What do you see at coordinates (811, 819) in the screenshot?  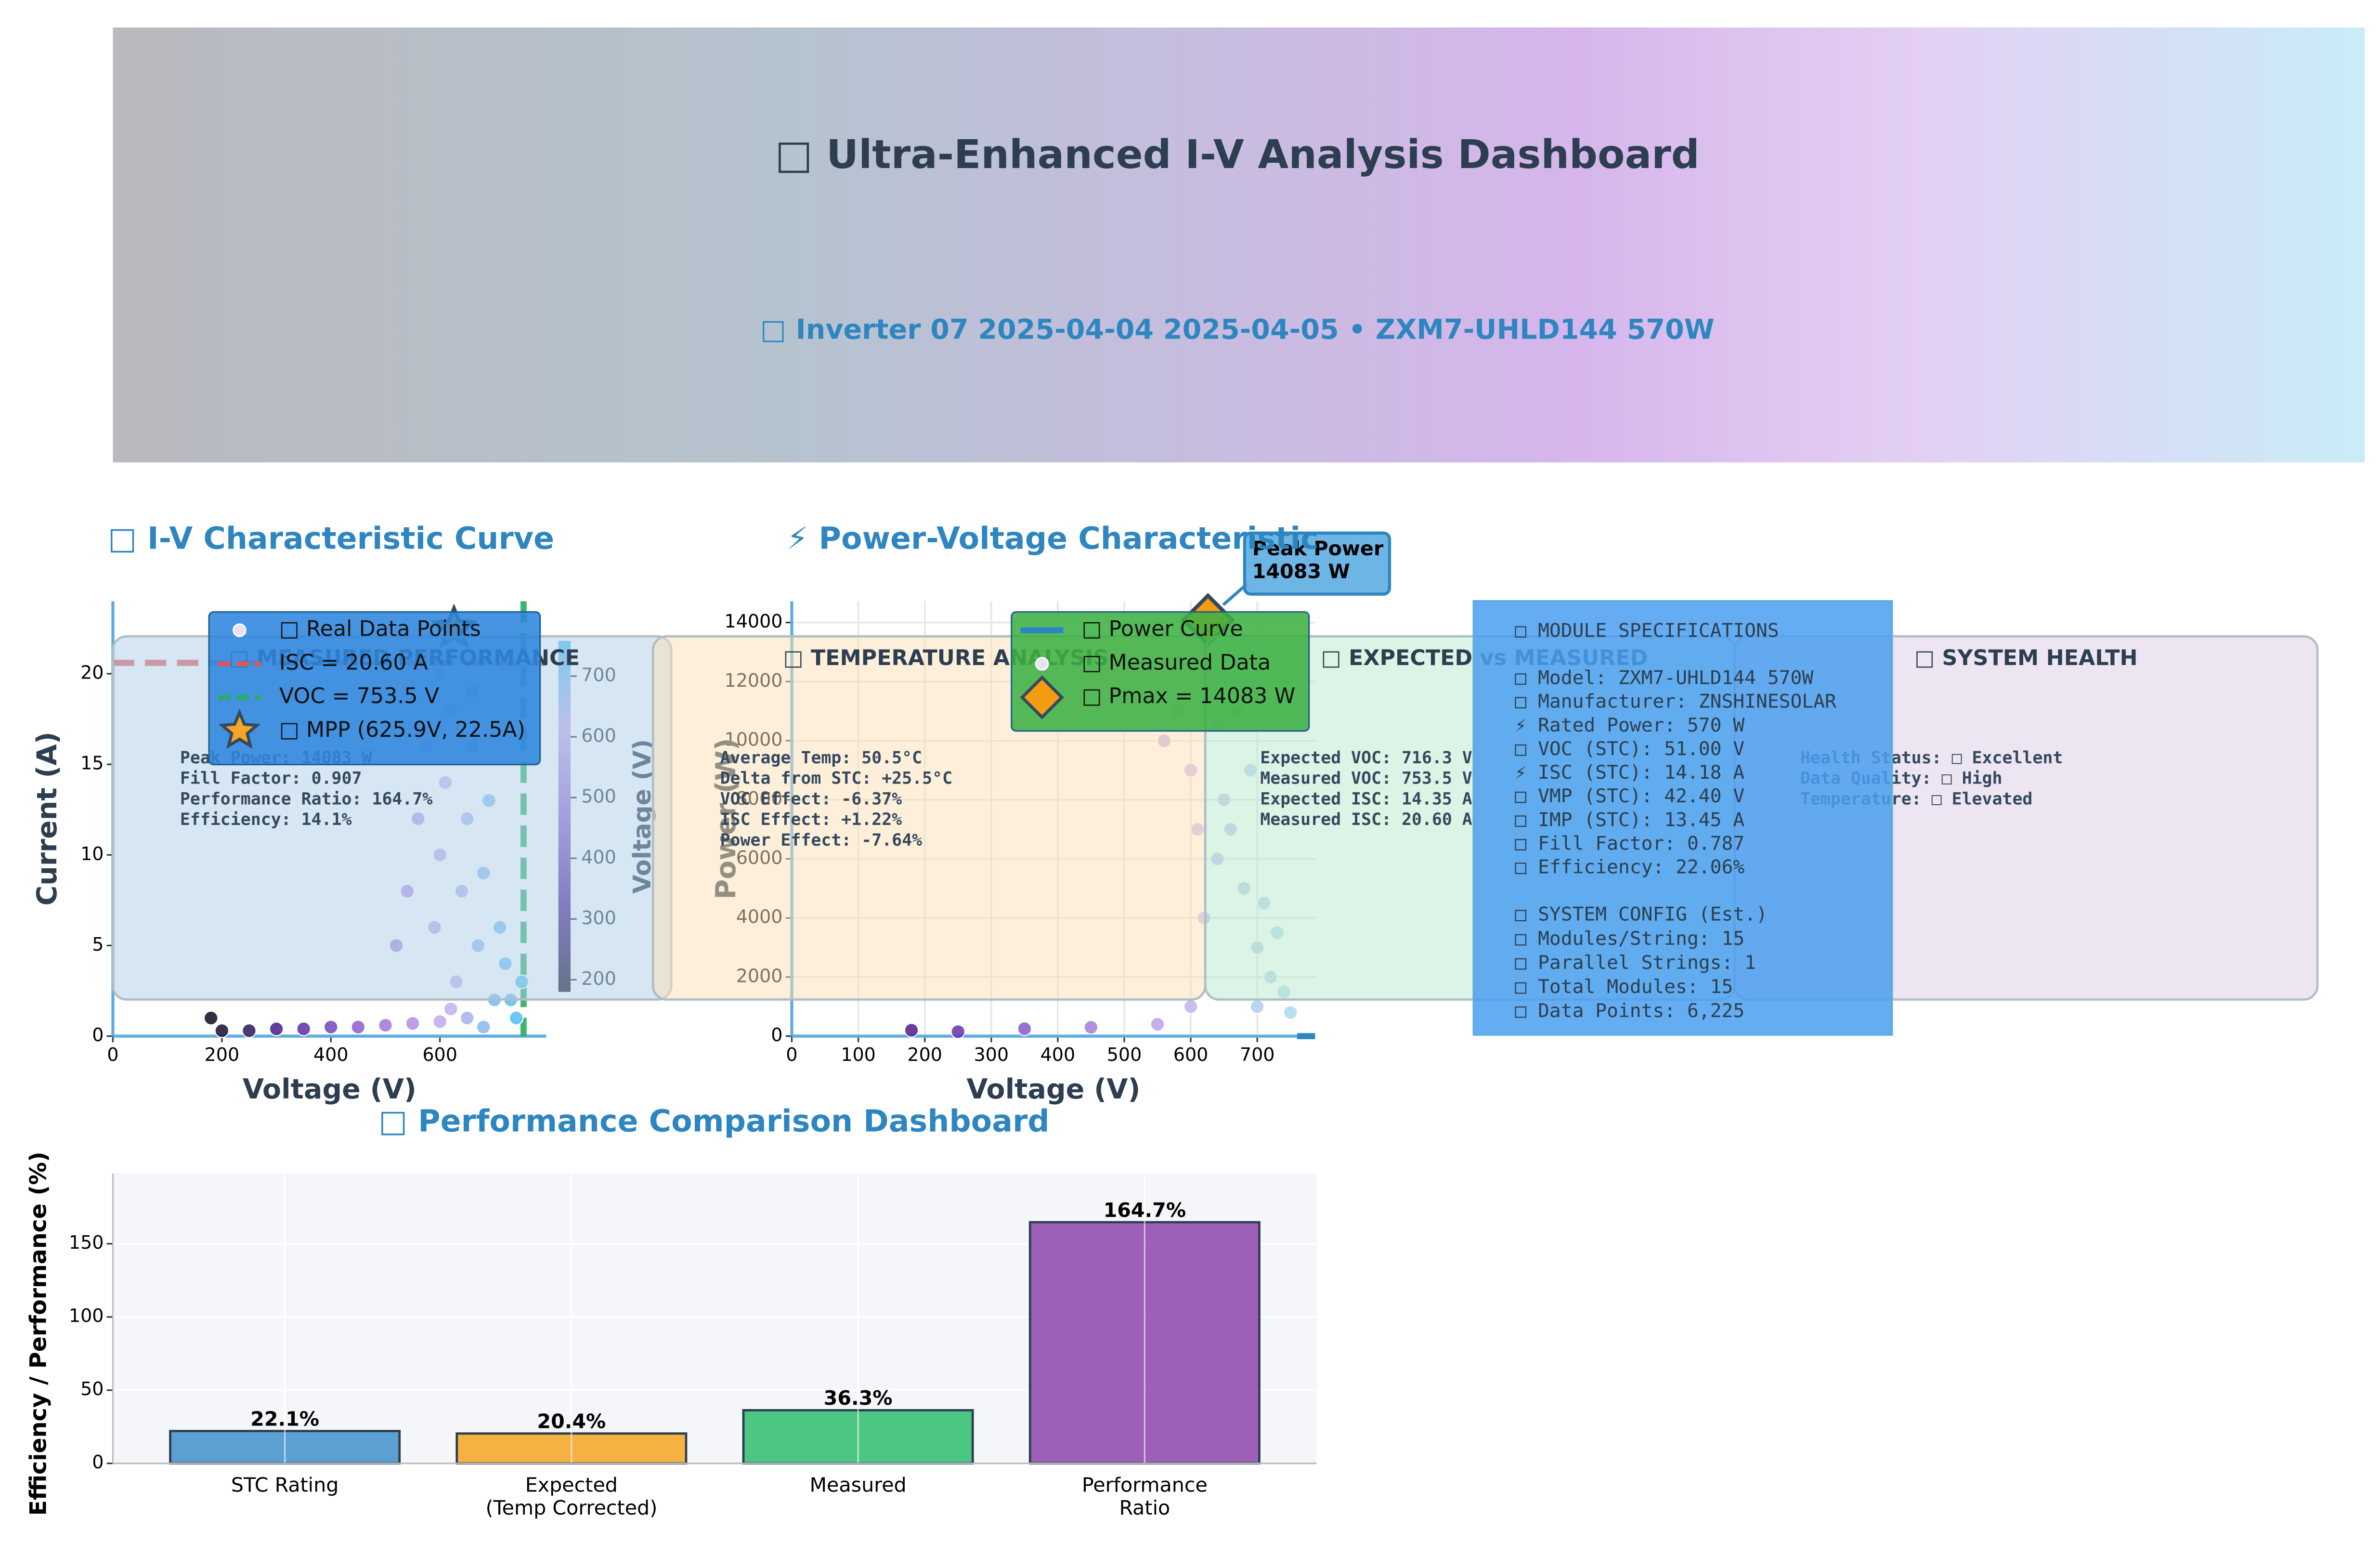 I see `panel-line: ISC Effect: +1.22%` at bounding box center [811, 819].